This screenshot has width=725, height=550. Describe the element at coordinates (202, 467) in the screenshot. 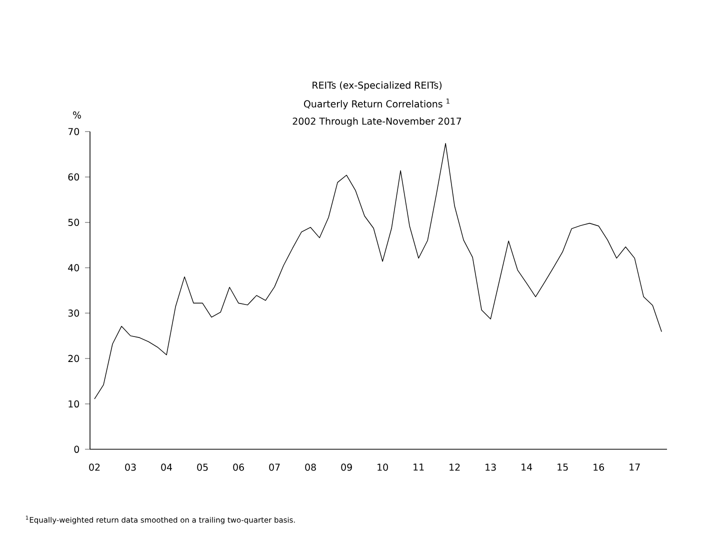

I see `x-tick-label: 05` at that location.